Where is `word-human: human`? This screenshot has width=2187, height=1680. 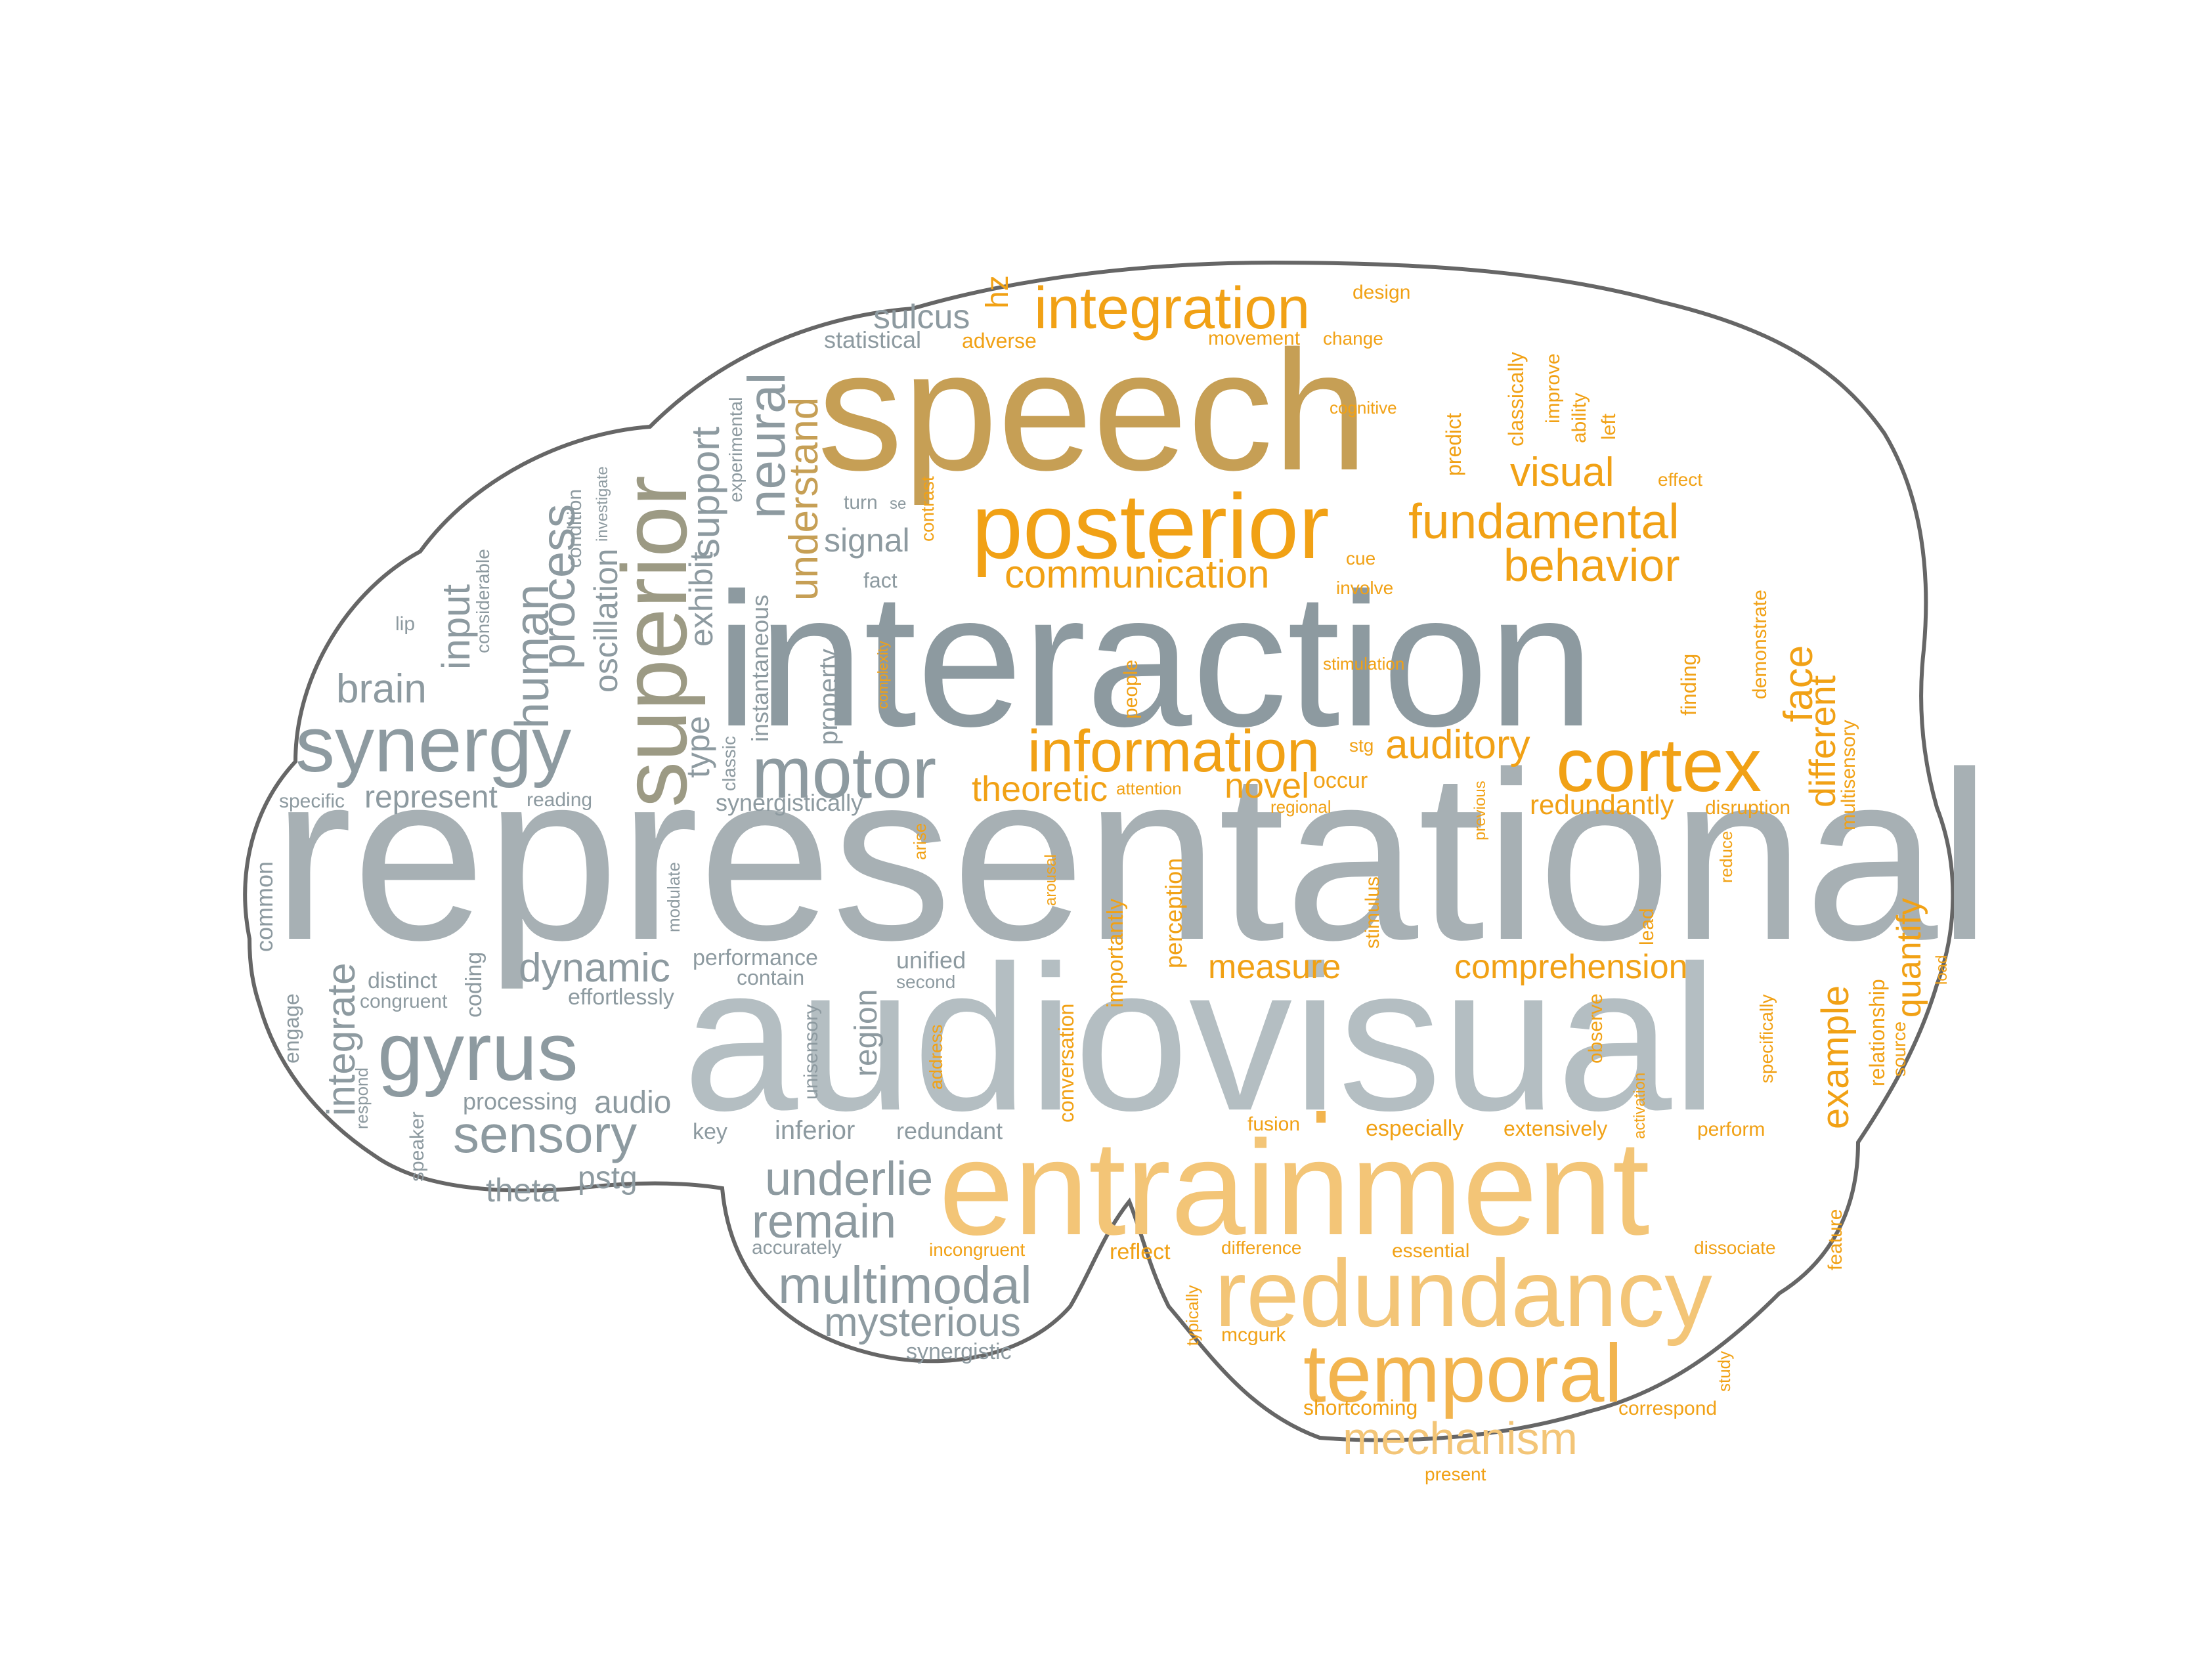 word-human: human is located at coordinates (532, 656).